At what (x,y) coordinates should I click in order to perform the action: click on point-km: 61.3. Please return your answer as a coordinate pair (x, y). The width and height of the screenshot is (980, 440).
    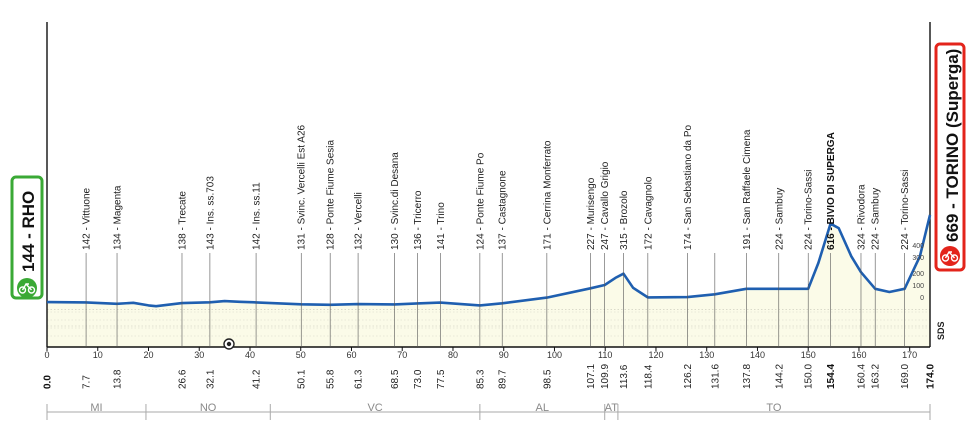
    Looking at the image, I should click on (359, 379).